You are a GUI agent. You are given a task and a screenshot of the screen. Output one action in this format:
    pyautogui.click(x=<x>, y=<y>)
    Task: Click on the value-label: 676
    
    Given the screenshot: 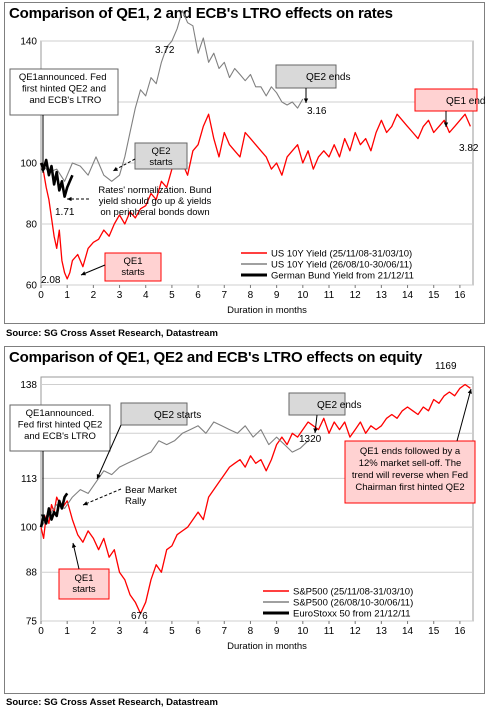 What is the action you would take?
    pyautogui.click(x=139, y=616)
    